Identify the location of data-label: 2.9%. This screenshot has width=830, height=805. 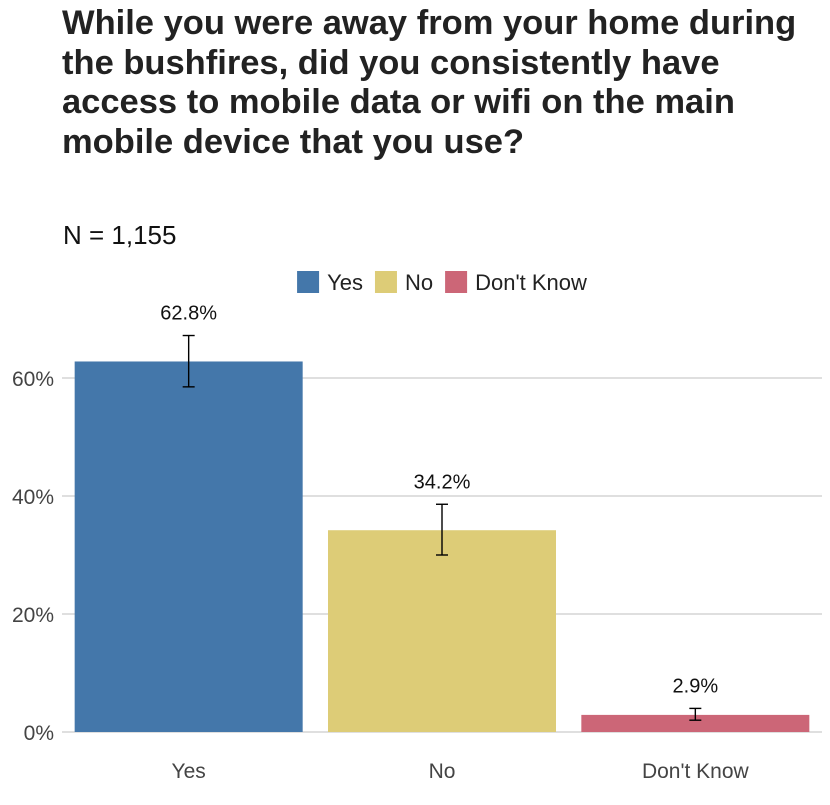
(696, 686).